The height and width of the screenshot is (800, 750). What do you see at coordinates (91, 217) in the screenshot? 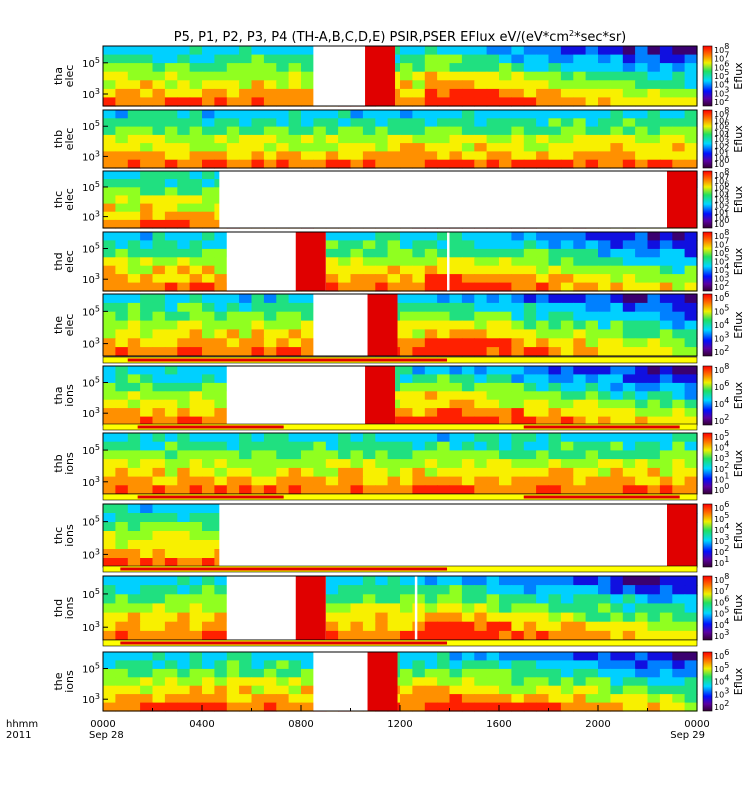
I see `y-tick-label: 103` at bounding box center [91, 217].